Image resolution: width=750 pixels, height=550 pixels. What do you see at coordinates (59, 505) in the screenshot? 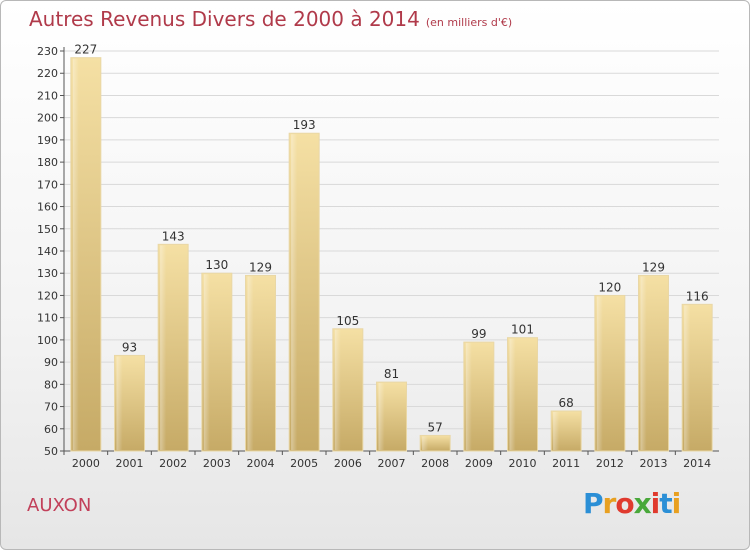
I see `location-label: AUXON` at bounding box center [59, 505].